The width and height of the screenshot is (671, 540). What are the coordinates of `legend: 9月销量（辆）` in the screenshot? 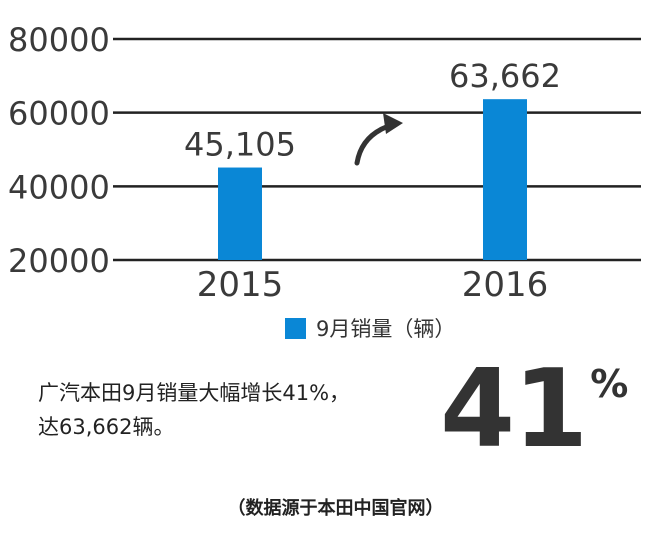 It's located at (370, 328).